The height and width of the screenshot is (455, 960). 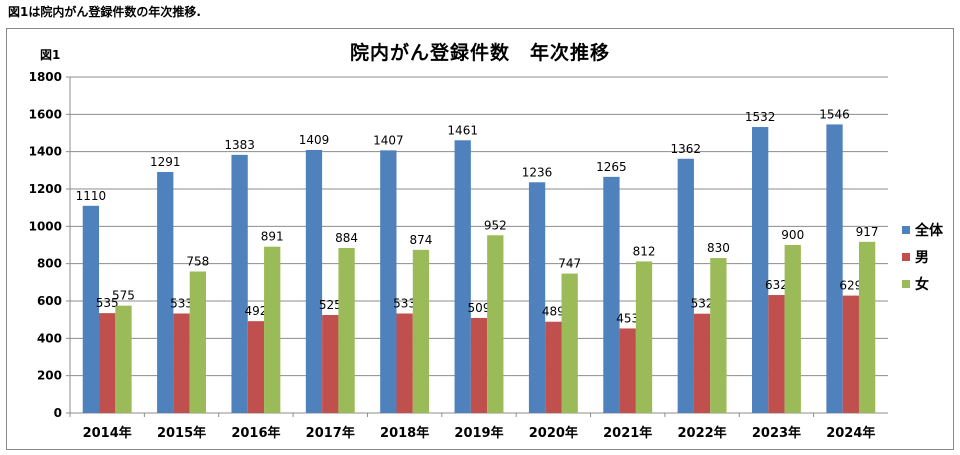 I want to click on figure-caption: 図1は院内がん登録件数の年次推移., so click(x=104, y=12).